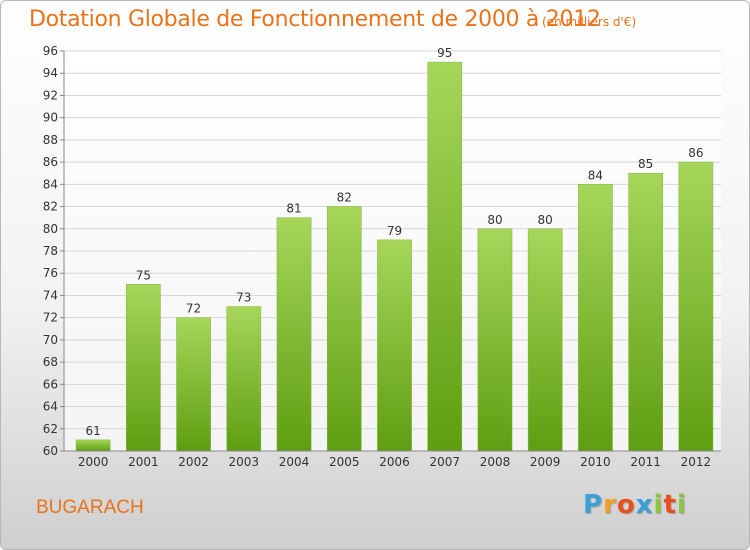  What do you see at coordinates (143, 368) in the screenshot?
I see `bar-2001` at bounding box center [143, 368].